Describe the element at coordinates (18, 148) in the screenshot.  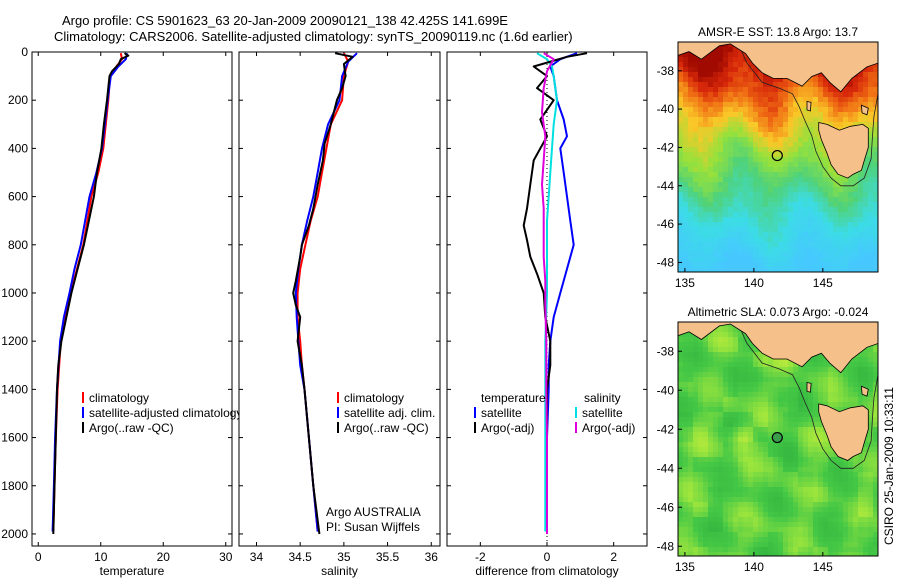
I see `y-tick-label: 400` at that location.